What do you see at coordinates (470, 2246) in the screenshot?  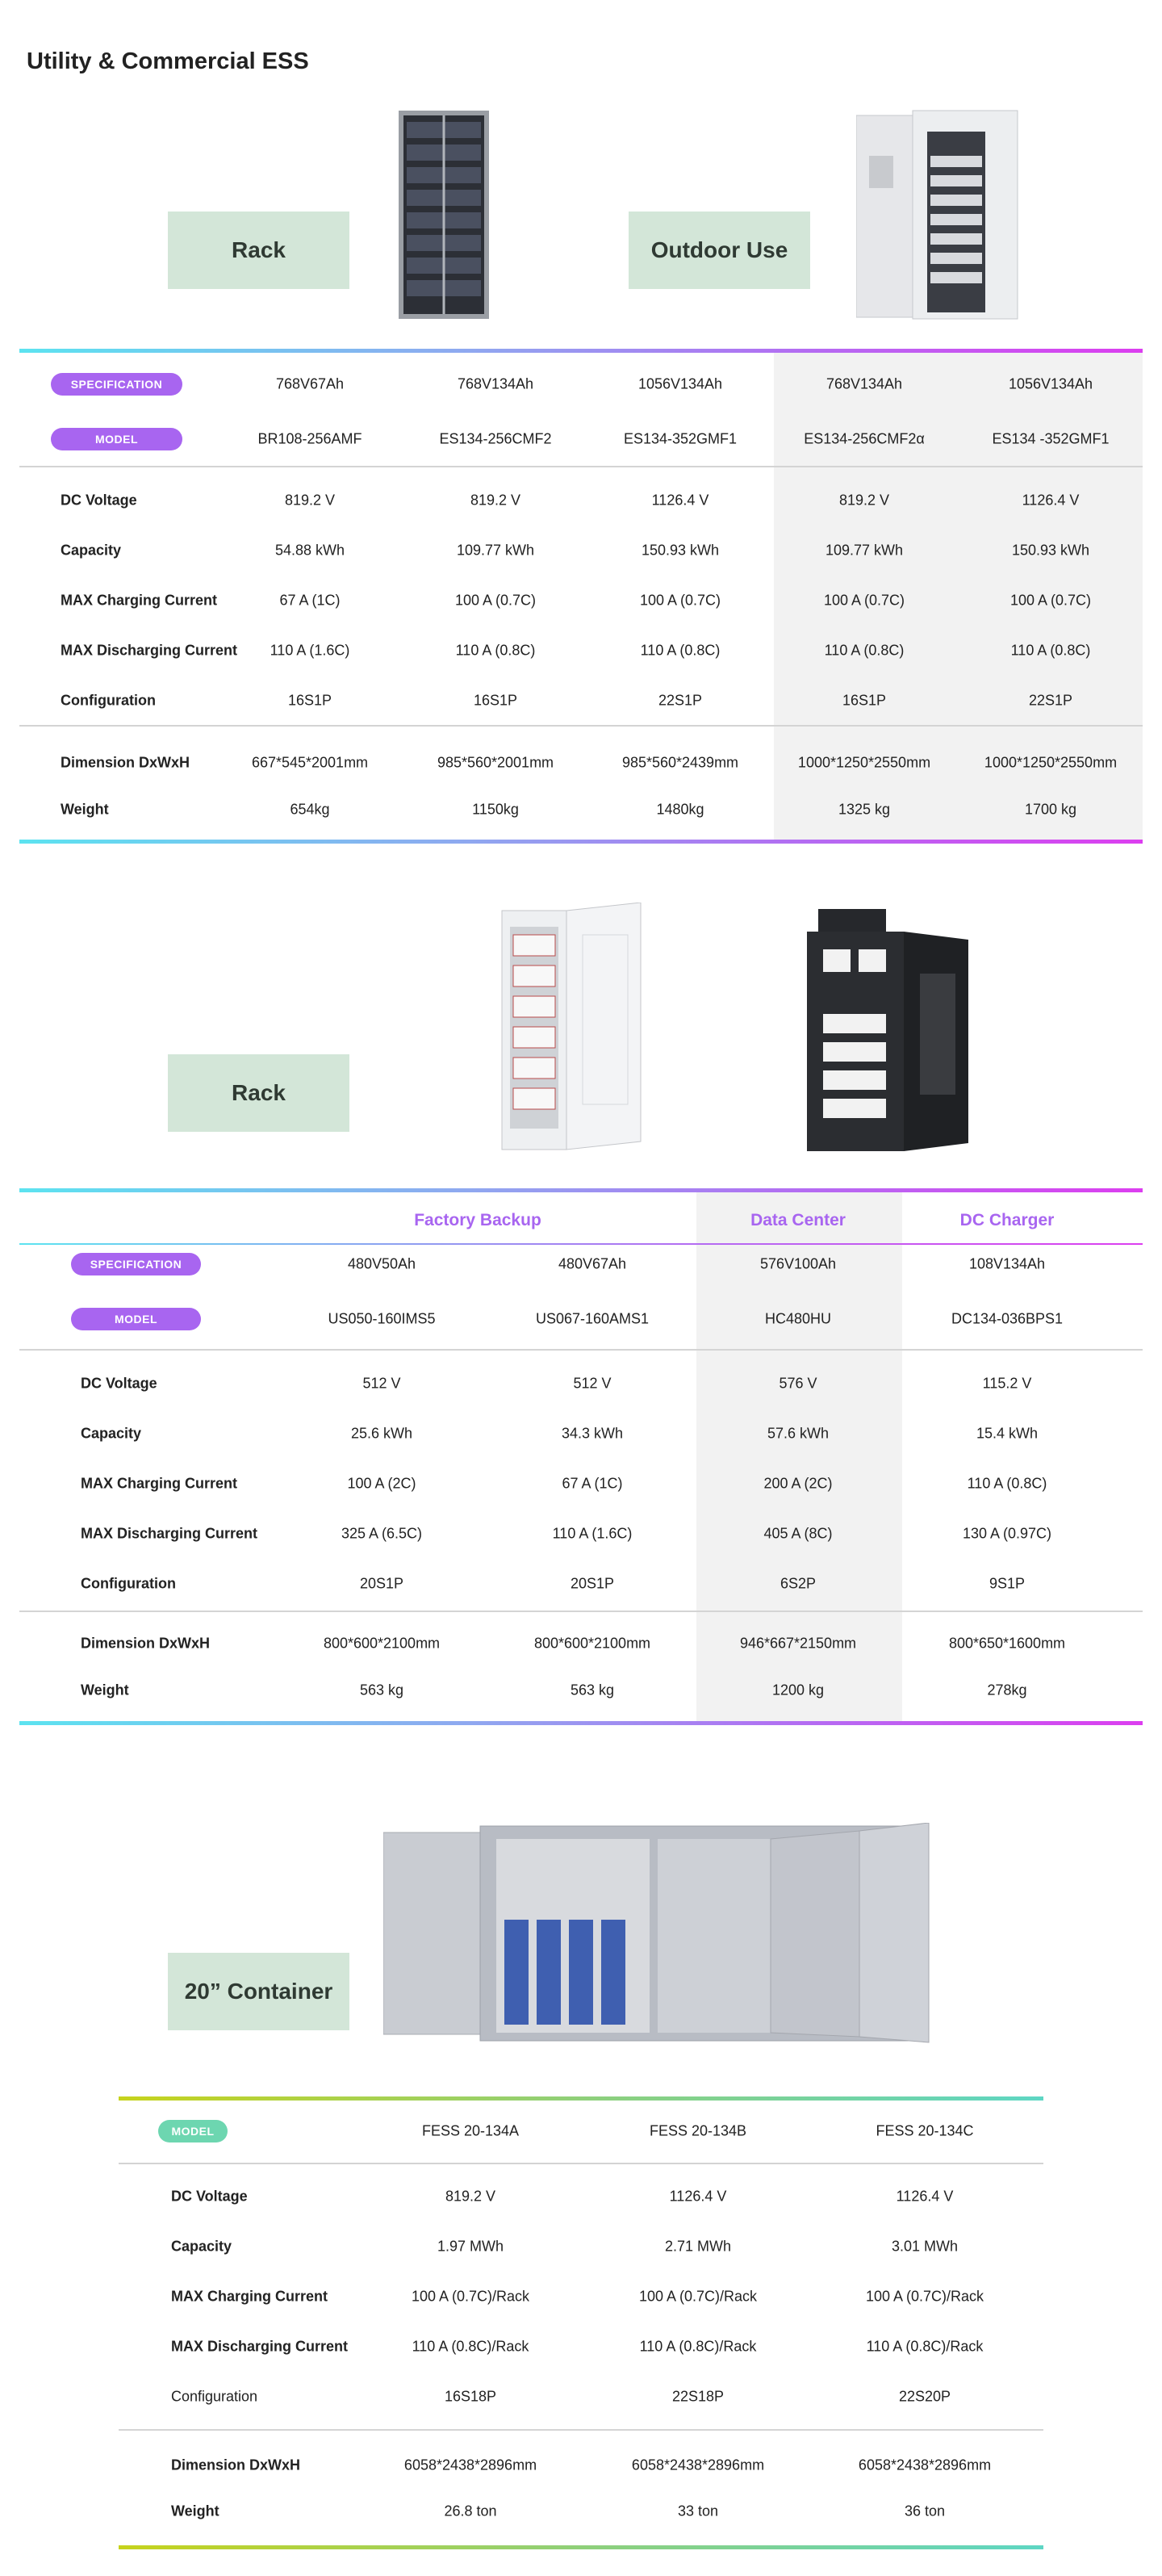 I see `table-cell: 1.97 MWh` at bounding box center [470, 2246].